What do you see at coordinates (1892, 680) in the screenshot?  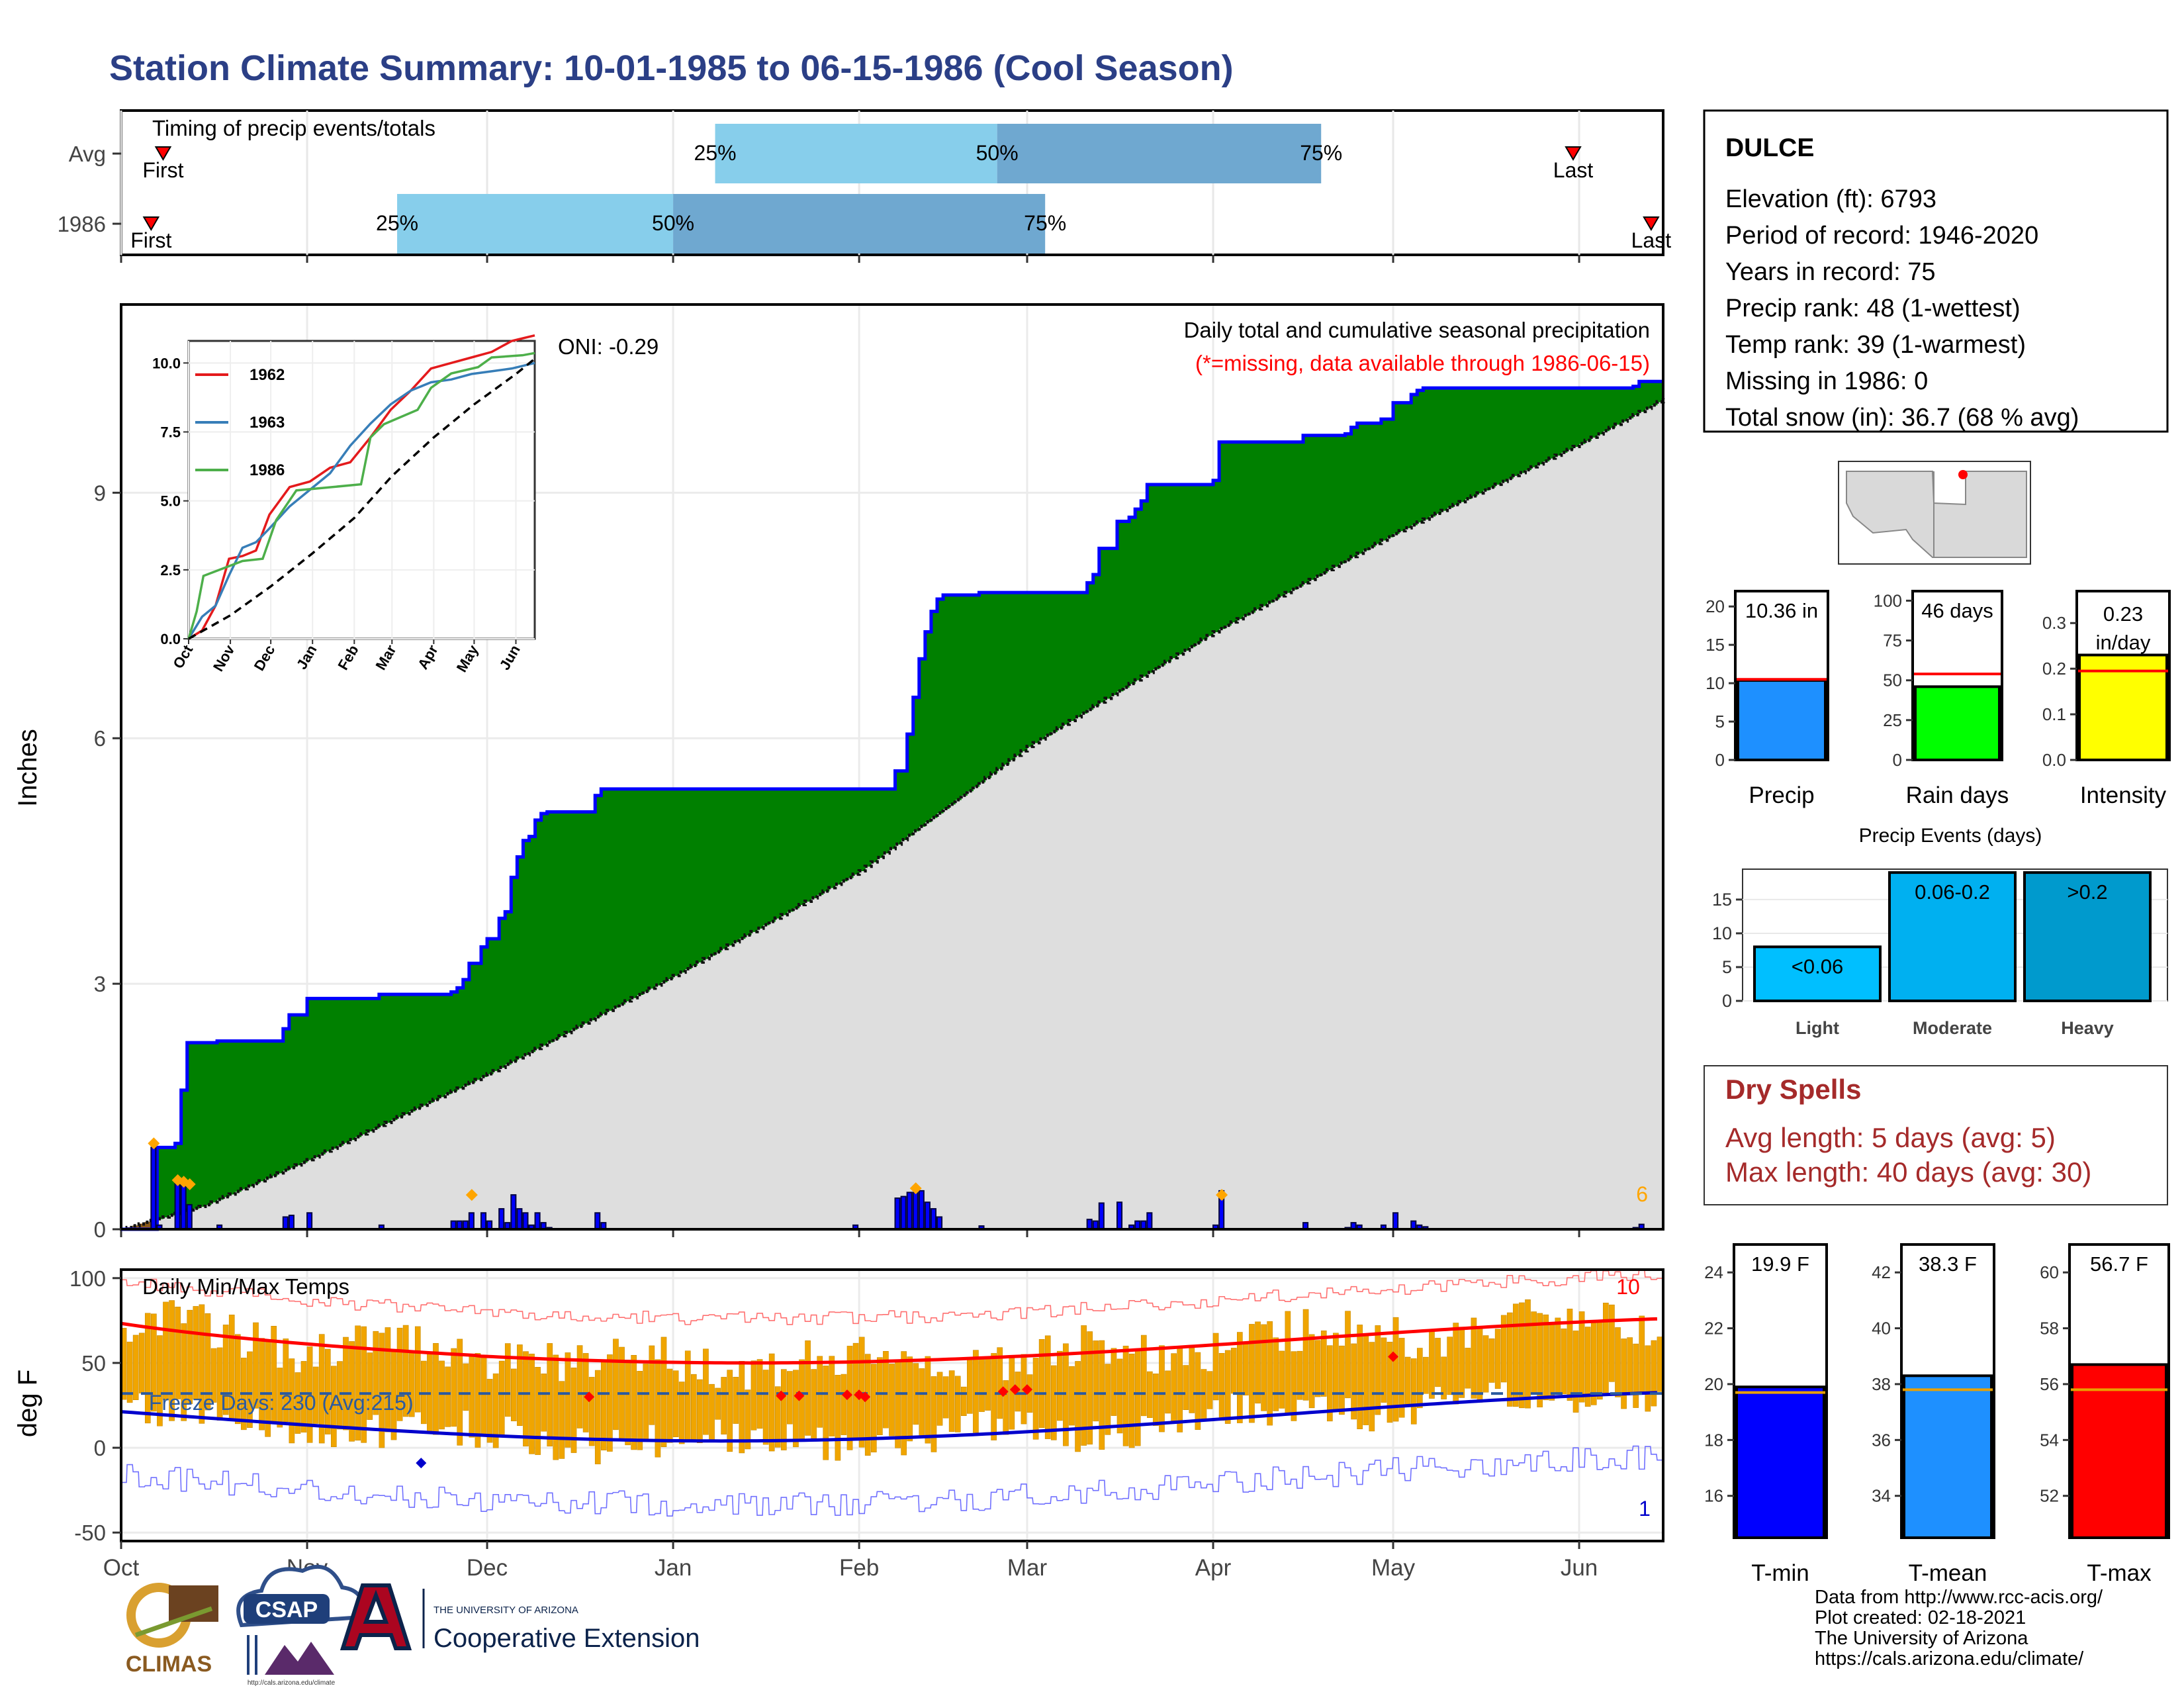 I see `precip-summary-ytick-label-1-2: 50` at bounding box center [1892, 680].